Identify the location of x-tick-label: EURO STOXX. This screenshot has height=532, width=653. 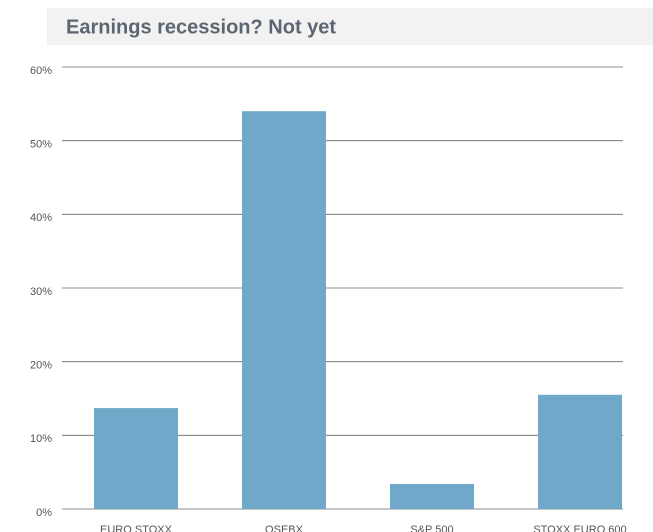
(136, 528).